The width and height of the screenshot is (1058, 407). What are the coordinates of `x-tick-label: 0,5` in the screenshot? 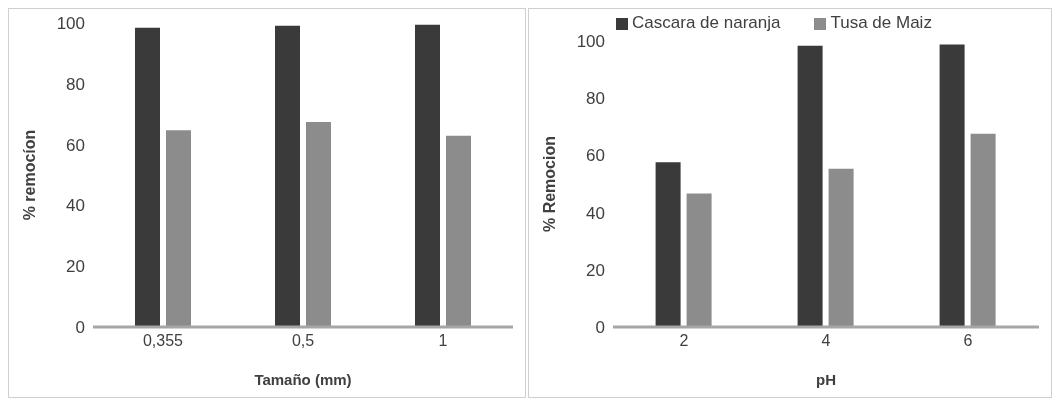 It's located at (303, 341).